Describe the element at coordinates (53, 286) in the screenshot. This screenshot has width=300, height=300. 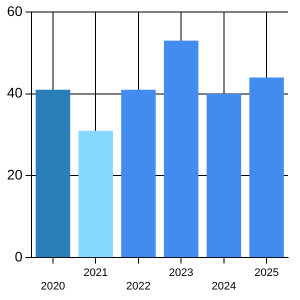
I see `x-tick-label: 2020` at that location.